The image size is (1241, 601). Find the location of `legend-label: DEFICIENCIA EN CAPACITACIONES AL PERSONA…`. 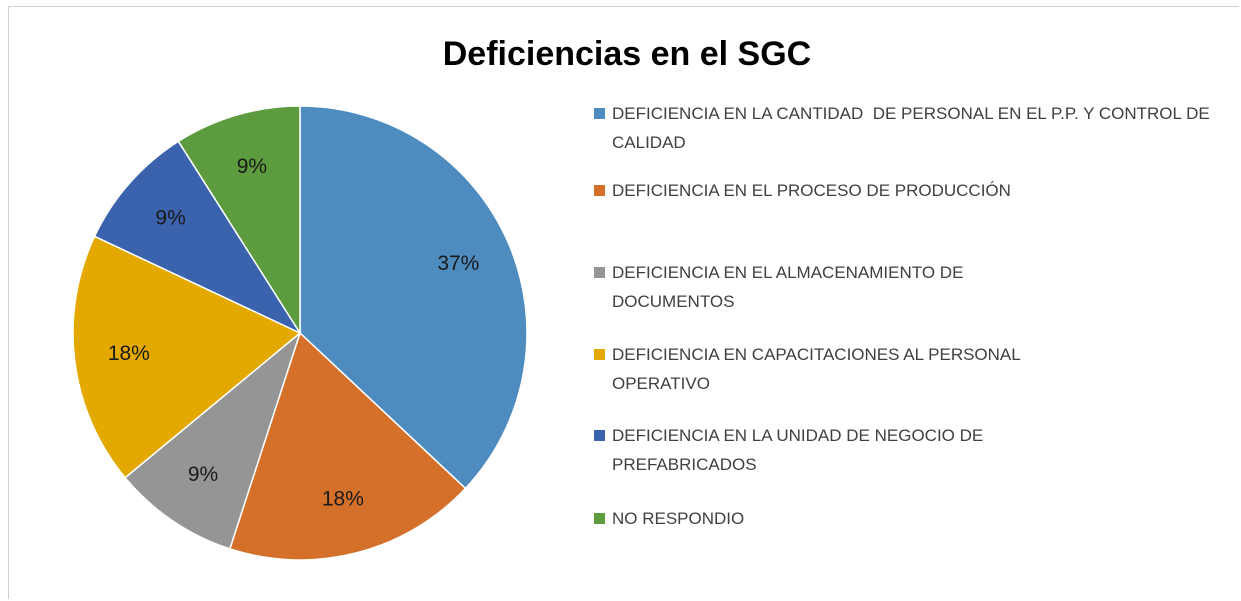

legend-label: DEFICIENCIA EN CAPACITACIONES AL PERSONA… is located at coordinates (818, 369).